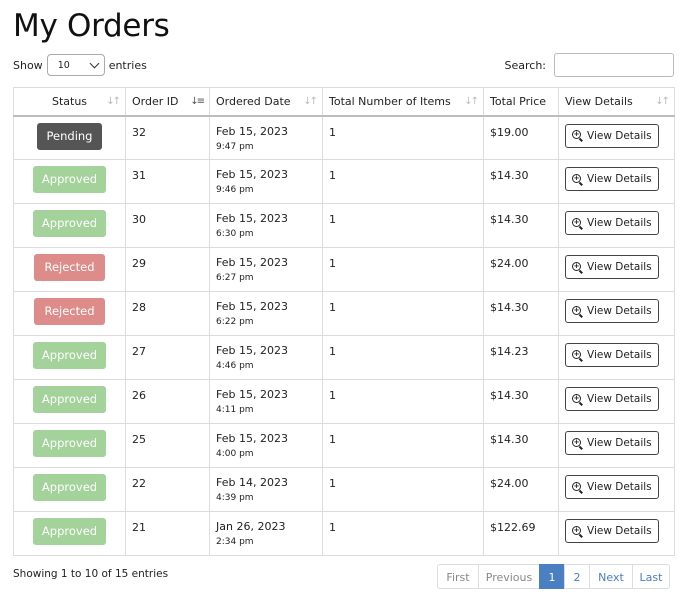 This screenshot has height=609, width=688. Describe the element at coordinates (167, 445) in the screenshot. I see `order-id-cell: 25` at that location.